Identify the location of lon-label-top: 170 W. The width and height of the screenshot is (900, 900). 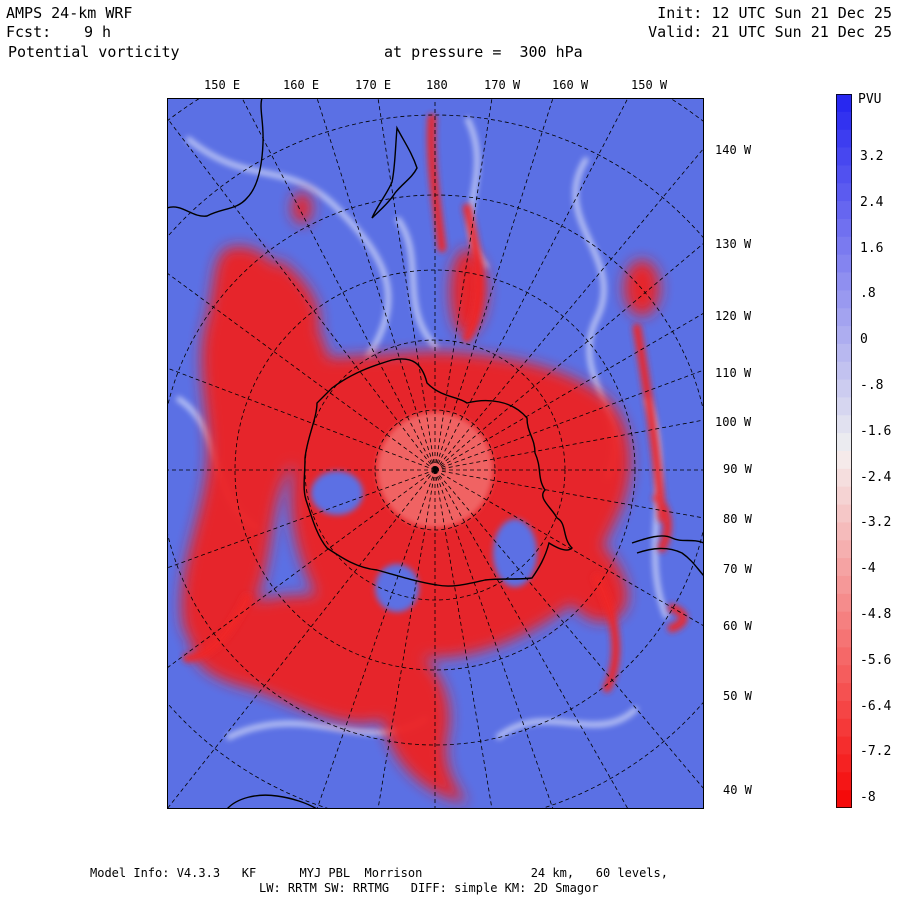
(502, 85).